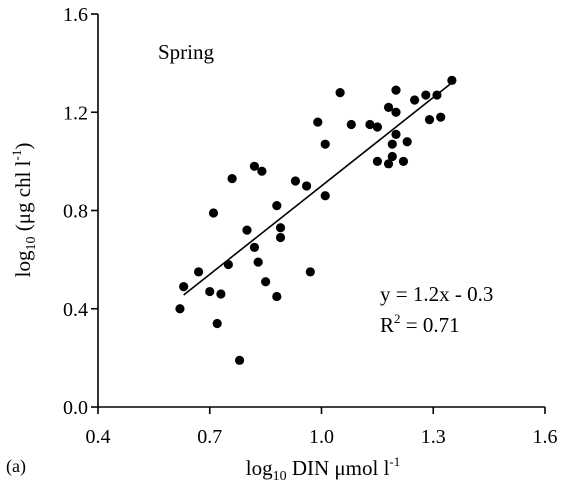 The image size is (562, 488). What do you see at coordinates (75, 408) in the screenshot?
I see `y-tick-label: 0.0` at bounding box center [75, 408].